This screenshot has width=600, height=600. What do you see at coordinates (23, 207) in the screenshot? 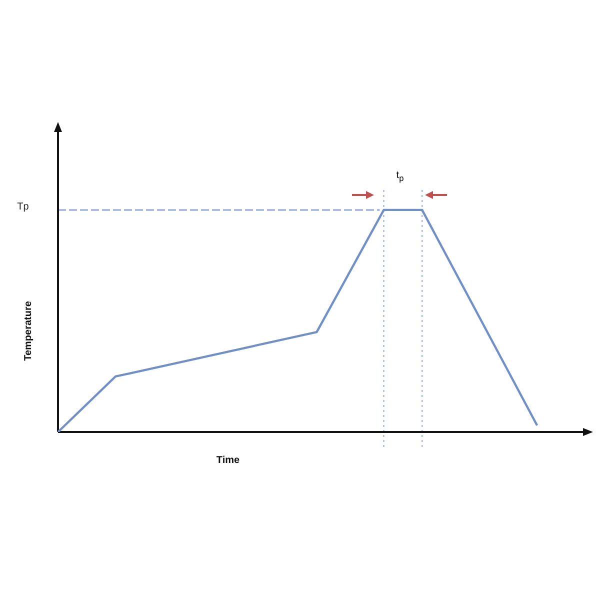
I see `ref-line-label: Tp` at bounding box center [23, 207].